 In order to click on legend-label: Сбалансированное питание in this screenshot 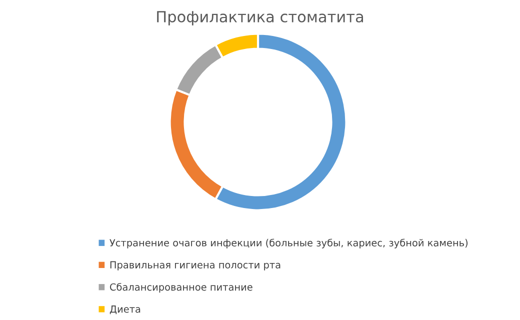, I will do `click(181, 288)`.